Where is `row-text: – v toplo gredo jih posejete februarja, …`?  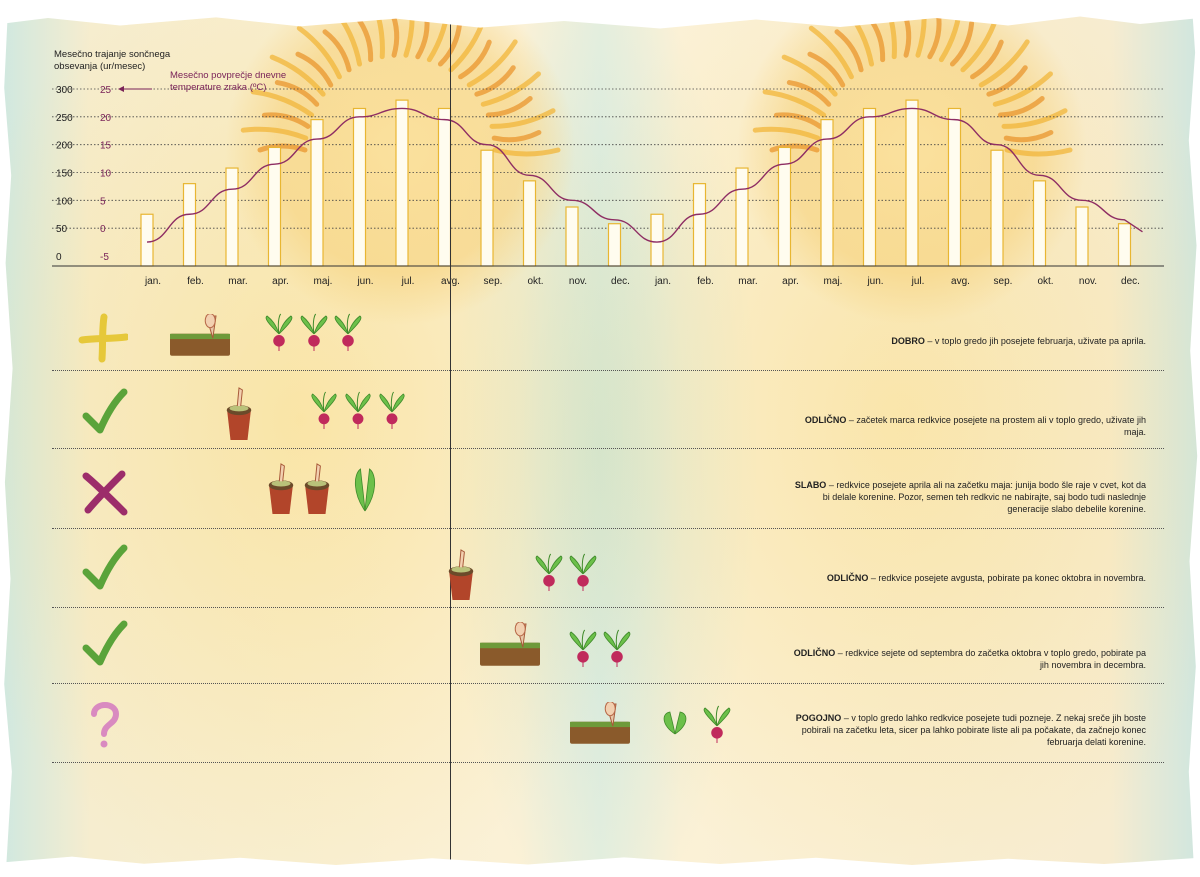 row-text: – v toplo gredo jih posejete februarja, … is located at coordinates (1035, 341).